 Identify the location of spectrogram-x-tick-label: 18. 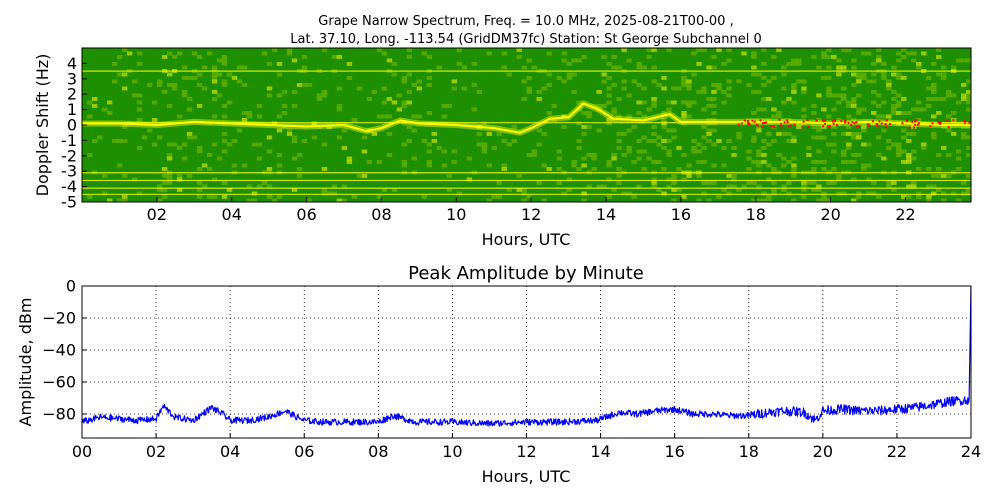
(756, 214).